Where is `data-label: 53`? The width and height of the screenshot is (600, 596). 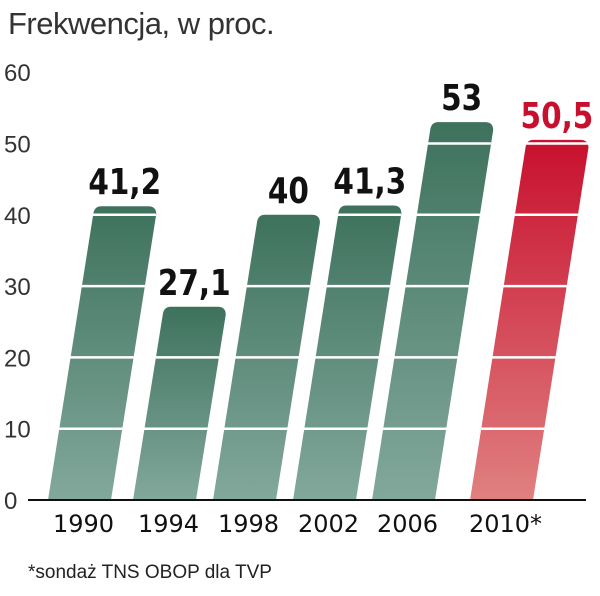
data-label: 53 is located at coordinates (461, 97).